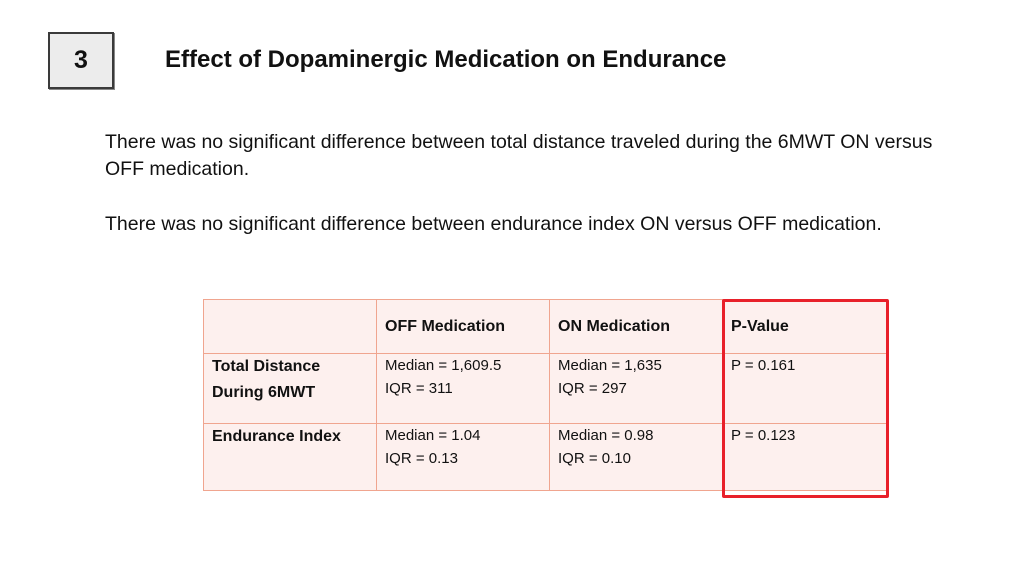  I want to click on row-label-line: During 6MWT, so click(264, 392).